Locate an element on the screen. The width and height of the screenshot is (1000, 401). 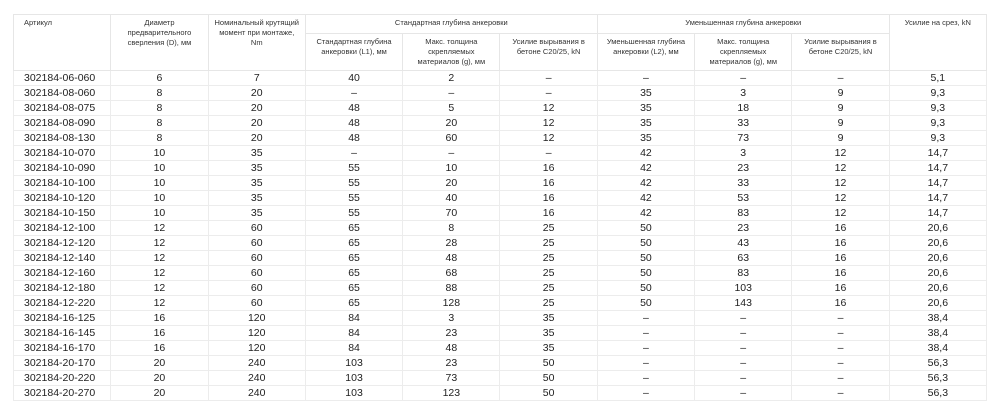
table-row: 302184-08-075 8 20 48 5 12 35 18 9 9,3 is located at coordinates (500, 108).